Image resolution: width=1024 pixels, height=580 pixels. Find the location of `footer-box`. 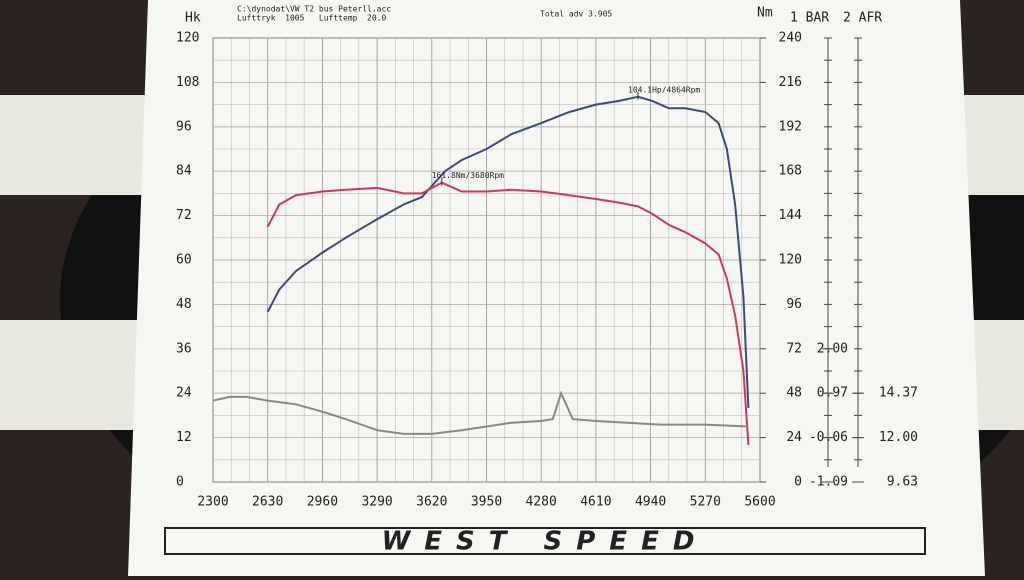

footer-box is located at coordinates (545, 541).